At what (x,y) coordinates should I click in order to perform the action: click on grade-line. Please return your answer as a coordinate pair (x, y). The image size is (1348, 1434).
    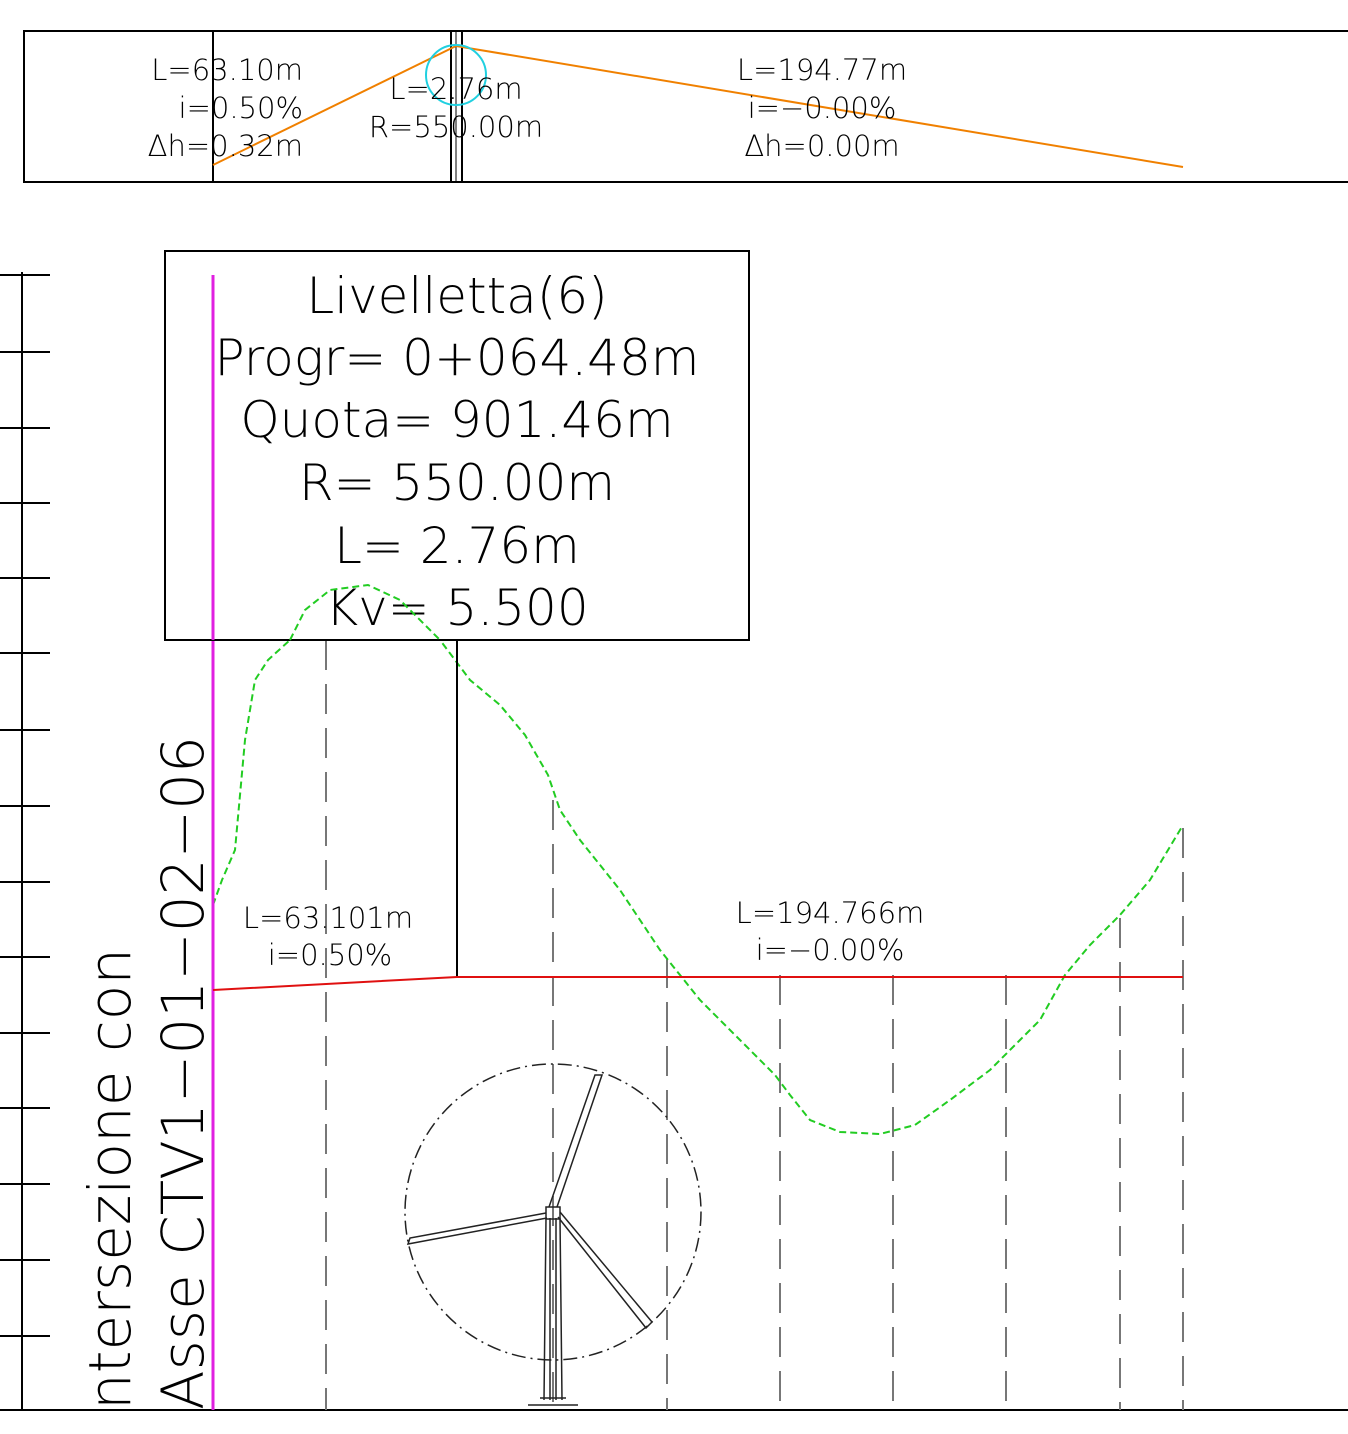
    Looking at the image, I should click on (698, 106).